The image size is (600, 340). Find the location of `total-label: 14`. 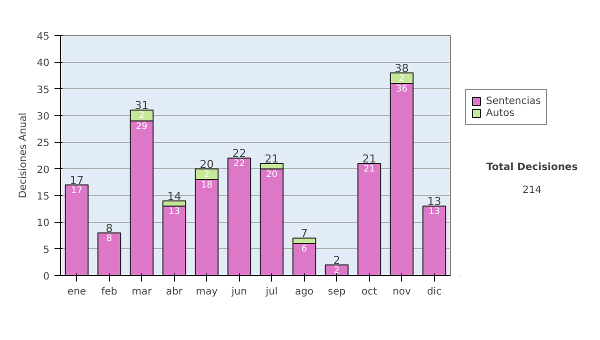

total-label: 14 is located at coordinates (174, 196).